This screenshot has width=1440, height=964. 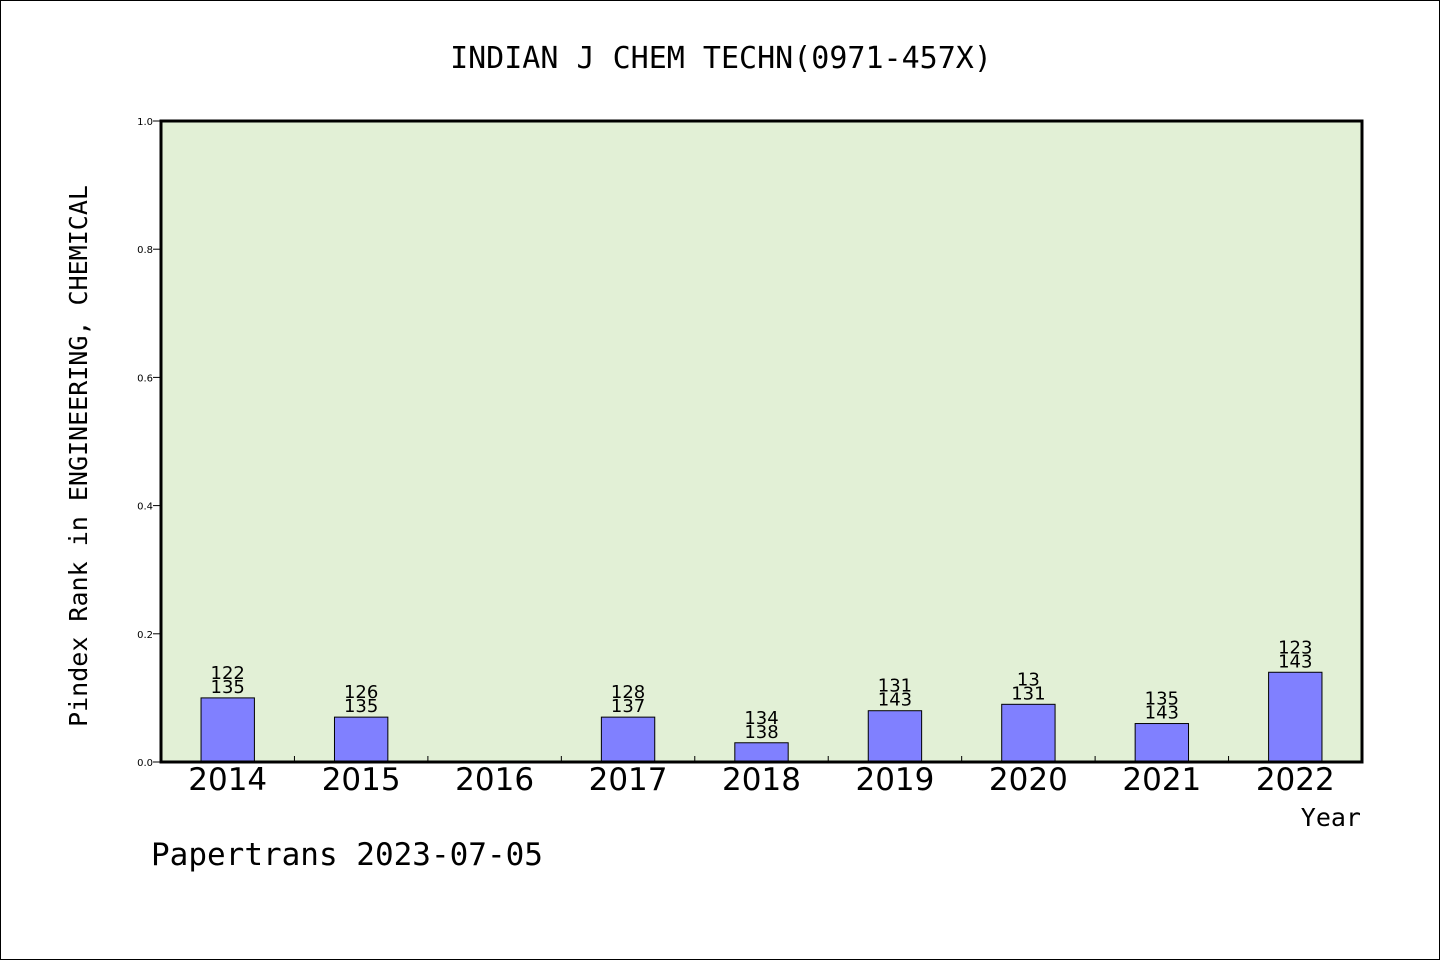 I want to click on x-tick-label: 2016, so click(x=494, y=780).